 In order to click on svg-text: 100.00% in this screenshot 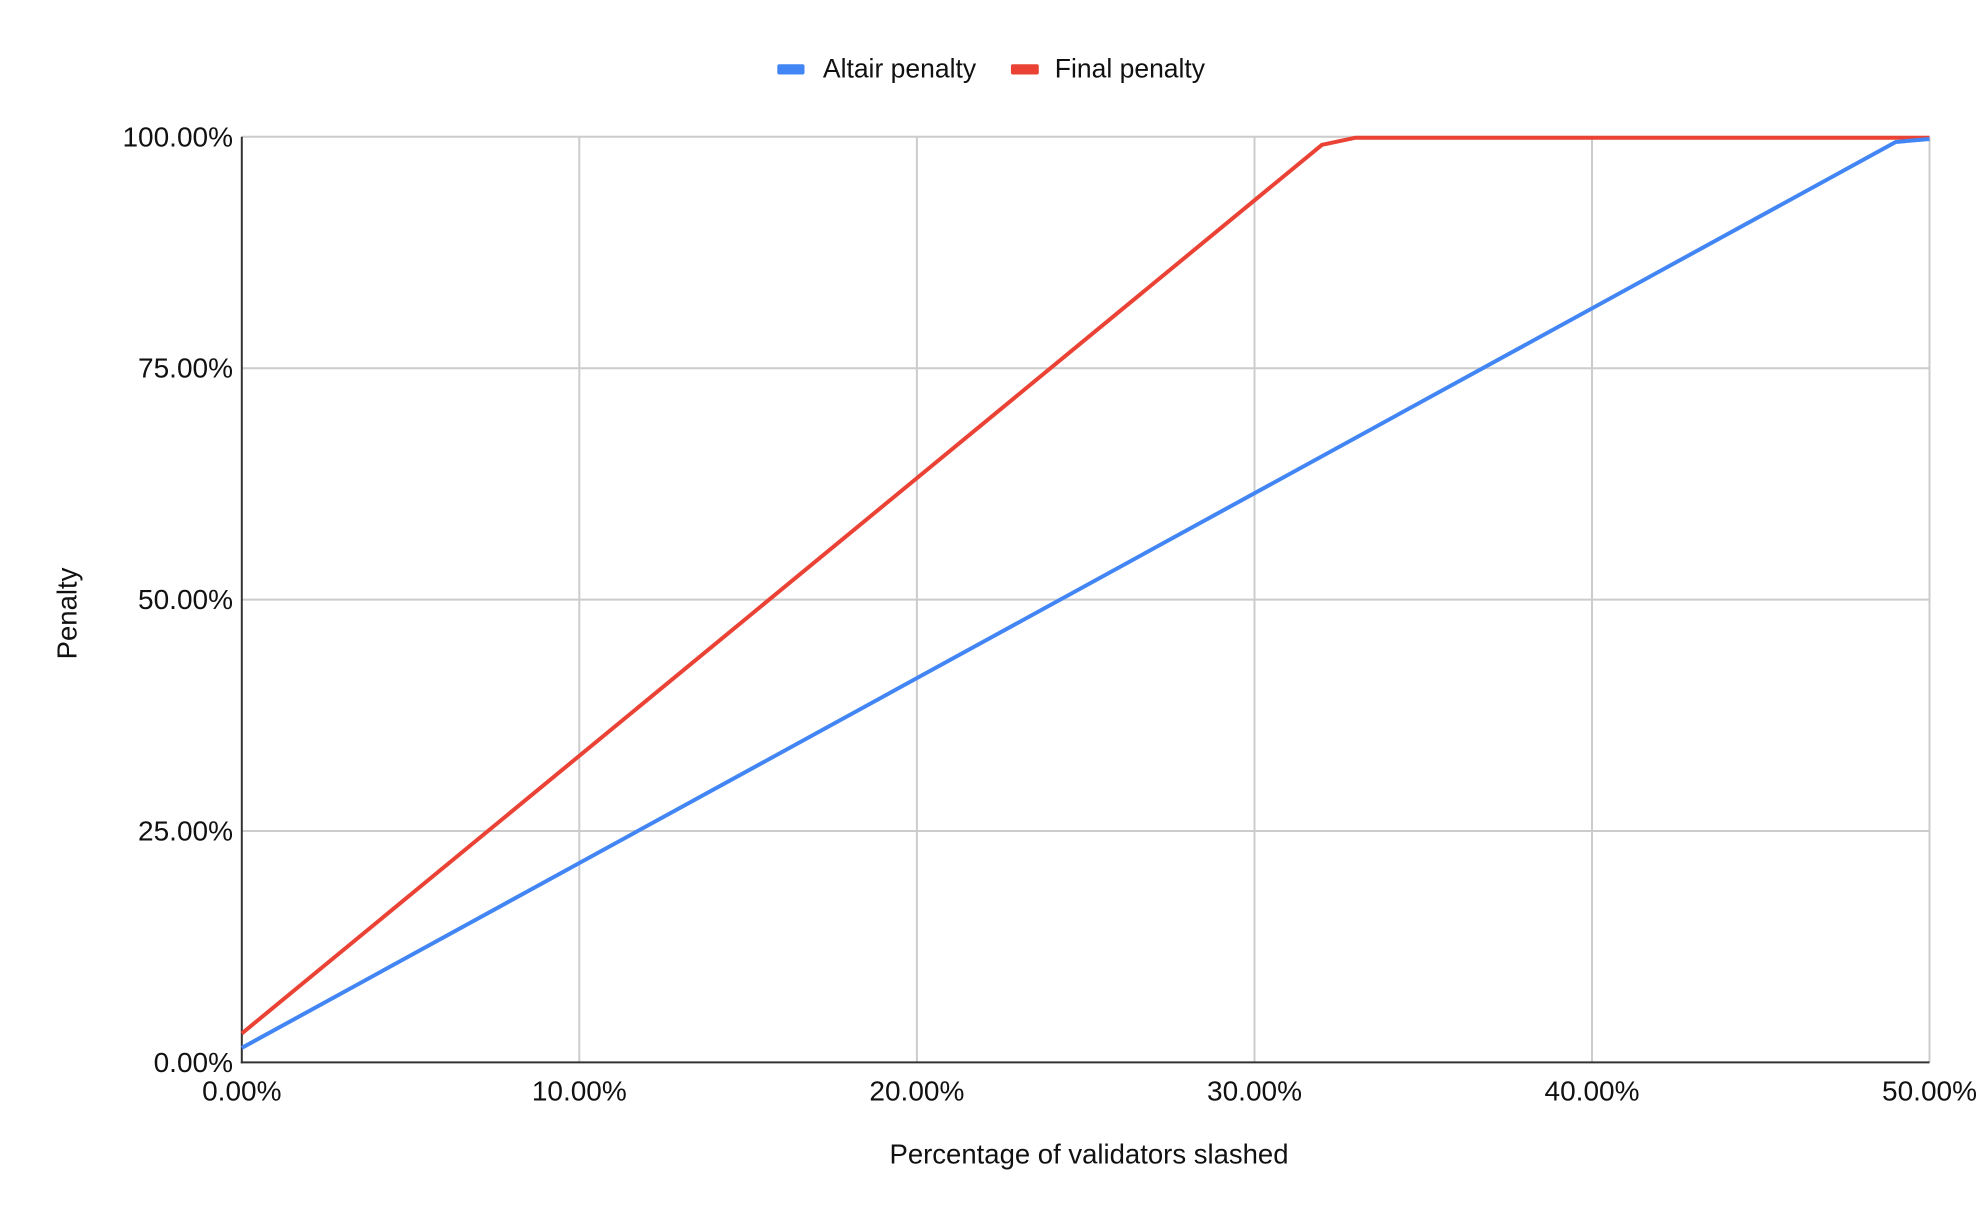, I will do `click(177, 136)`.